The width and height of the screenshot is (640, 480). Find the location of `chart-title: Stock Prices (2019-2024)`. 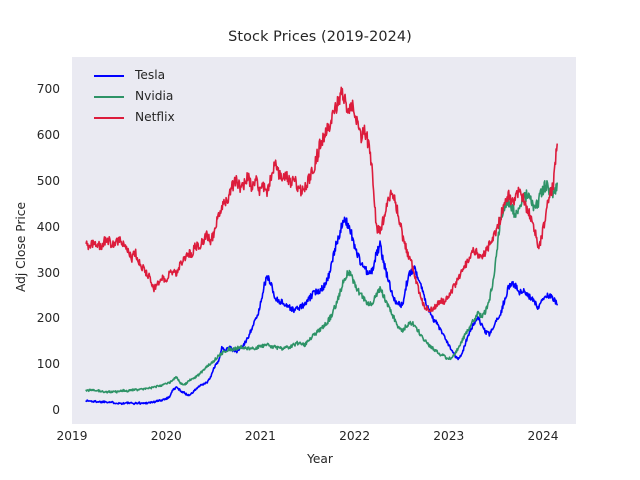

chart-title: Stock Prices (2019-2024) is located at coordinates (320, 37).